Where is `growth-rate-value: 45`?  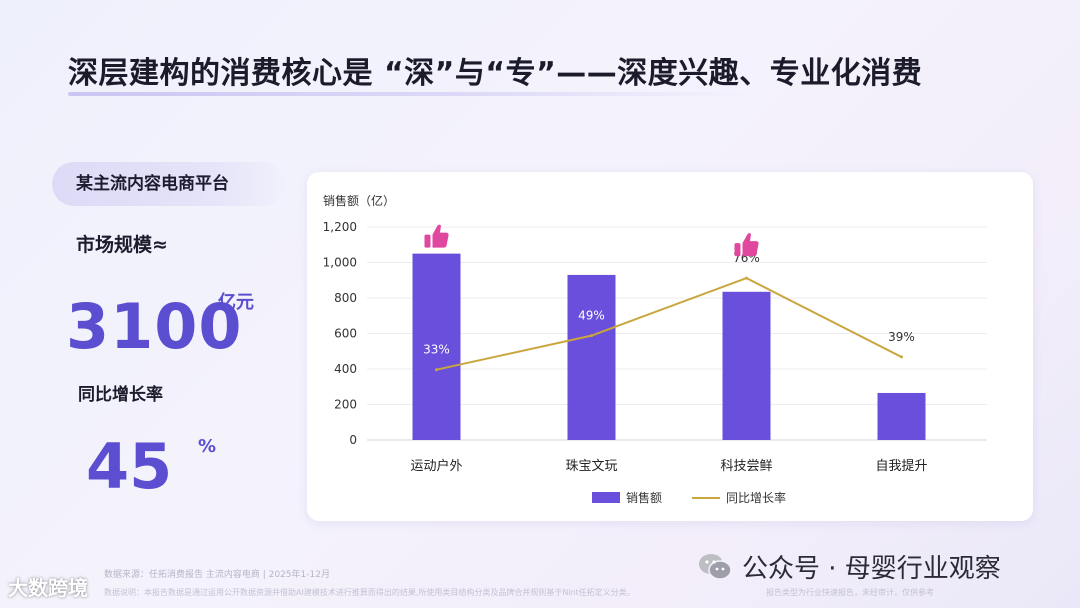 growth-rate-value: 45 is located at coordinates (129, 466).